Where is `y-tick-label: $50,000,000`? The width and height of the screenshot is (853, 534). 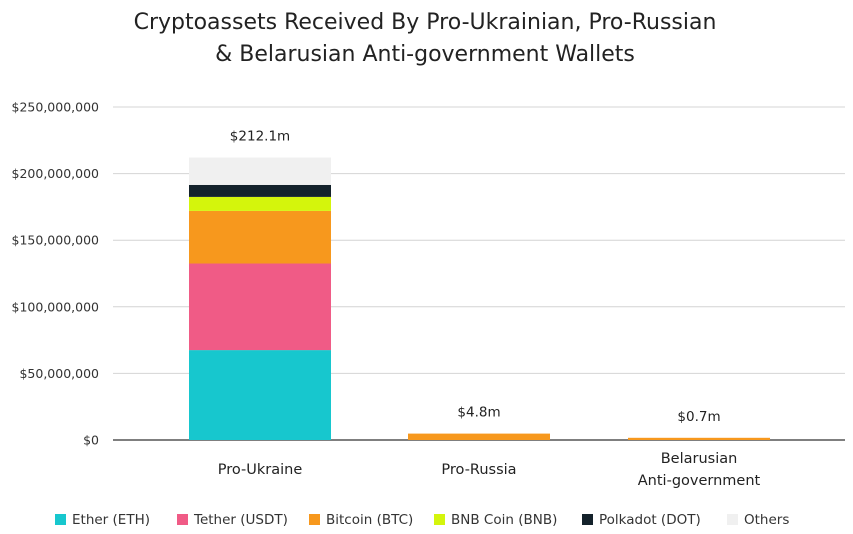
y-tick-label: $50,000,000 is located at coordinates (59, 373).